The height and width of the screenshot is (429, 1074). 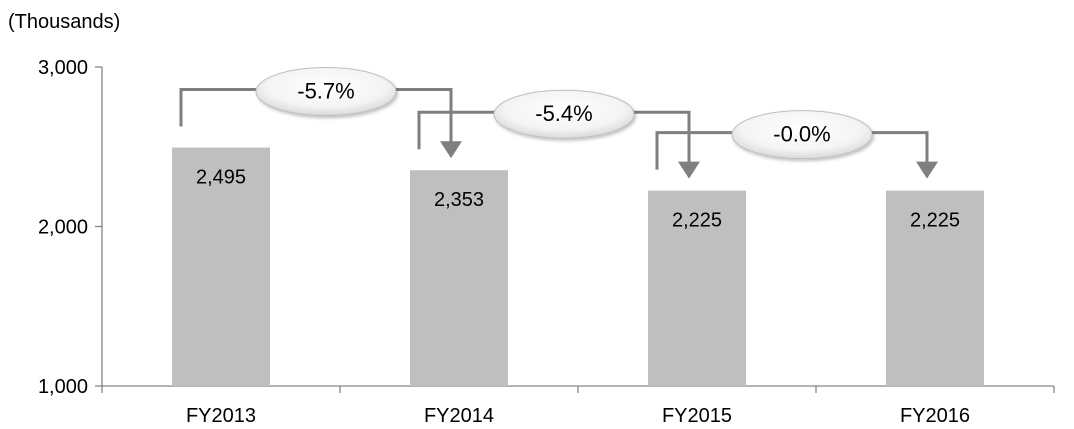 I want to click on data-label: 2,495, so click(x=221, y=178).